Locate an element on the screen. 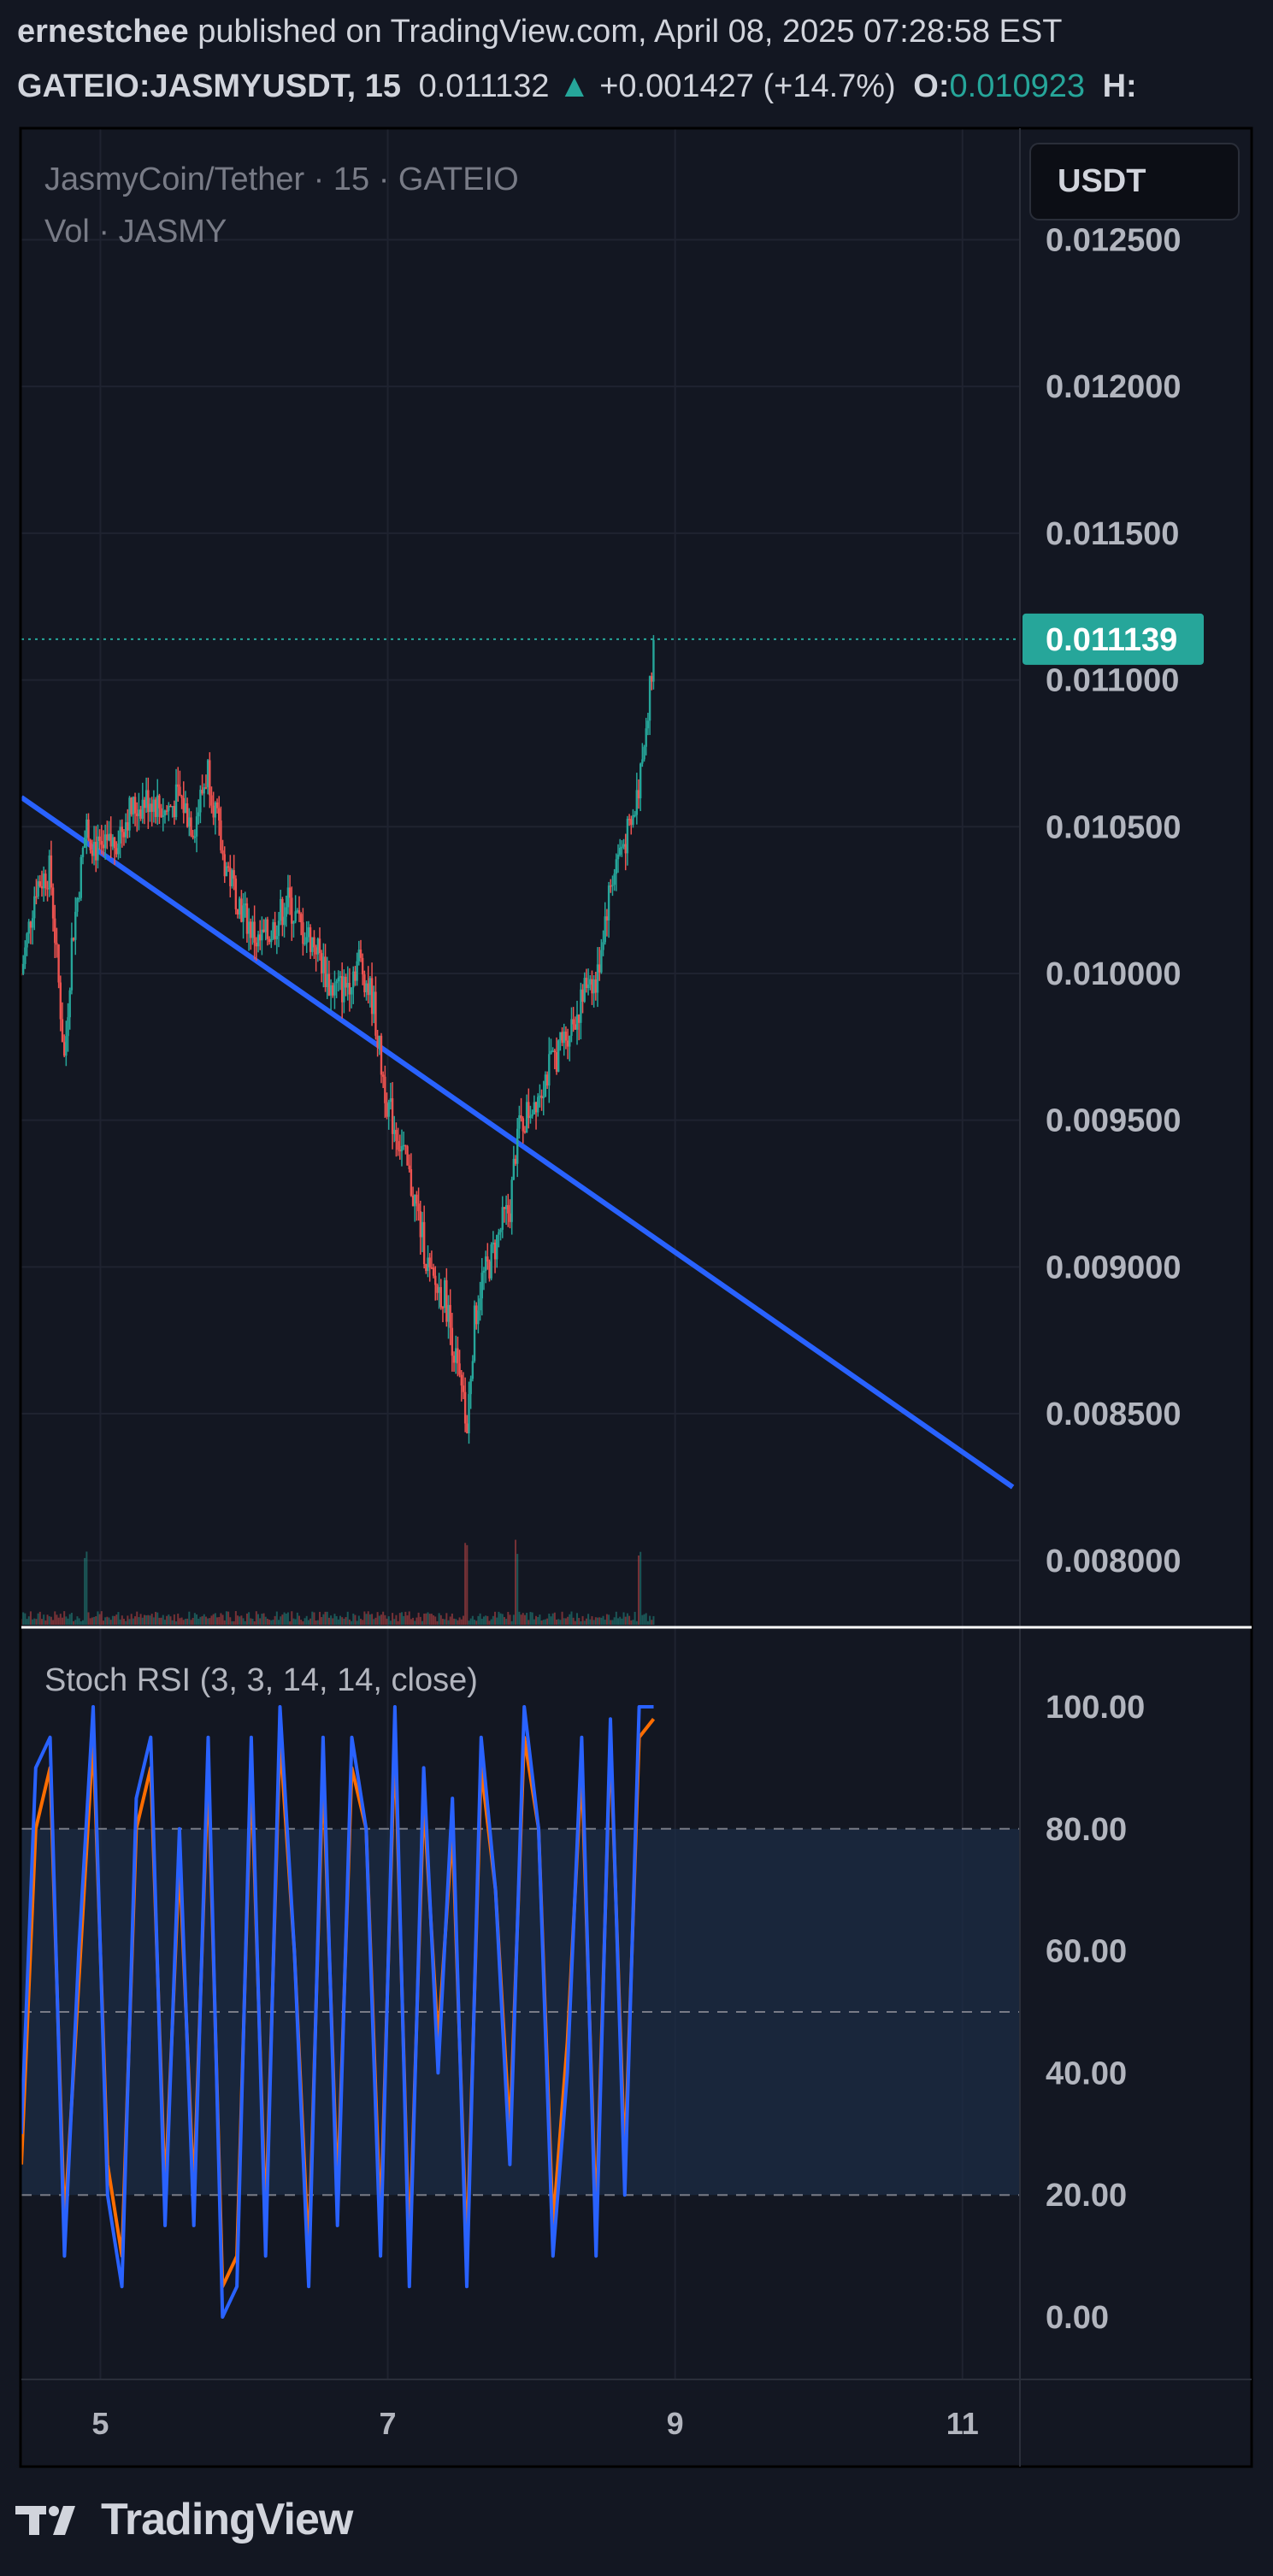 Image resolution: width=1273 pixels, height=2576 pixels. symbol-name: GATEIO:JASMYUSDT, 15 is located at coordinates (209, 86).